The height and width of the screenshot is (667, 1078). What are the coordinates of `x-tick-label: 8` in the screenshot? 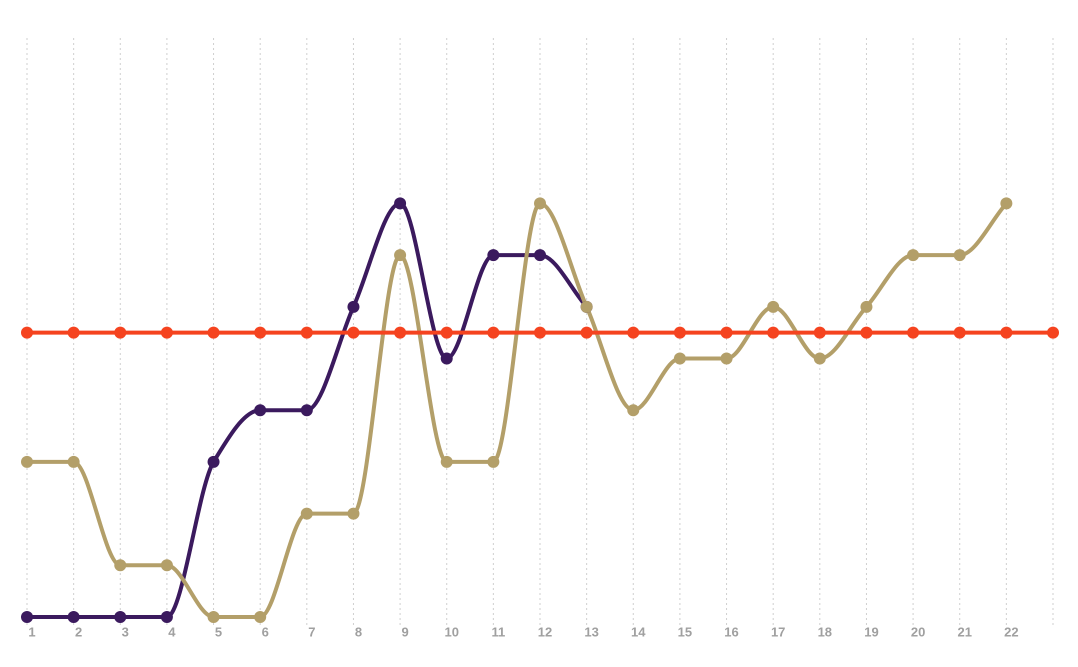 It's located at (358, 631).